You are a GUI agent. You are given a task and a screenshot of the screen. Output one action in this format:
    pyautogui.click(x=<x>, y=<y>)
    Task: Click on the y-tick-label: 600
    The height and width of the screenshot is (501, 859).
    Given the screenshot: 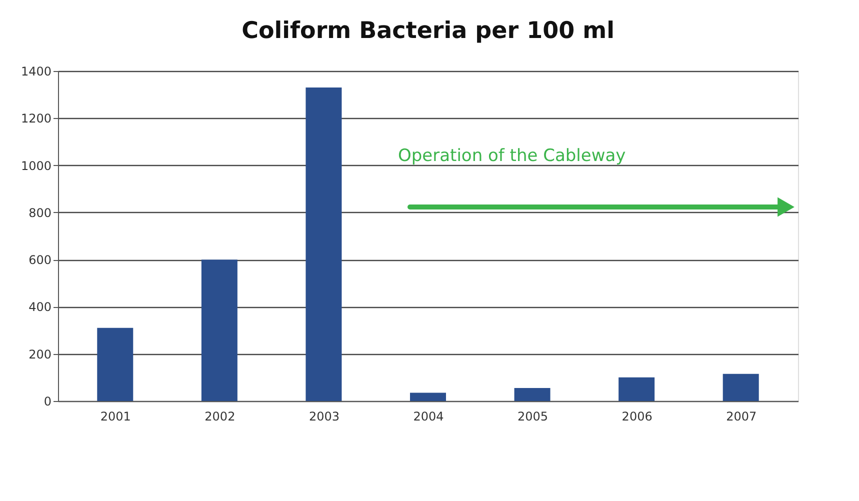 What is the action you would take?
    pyautogui.click(x=40, y=260)
    